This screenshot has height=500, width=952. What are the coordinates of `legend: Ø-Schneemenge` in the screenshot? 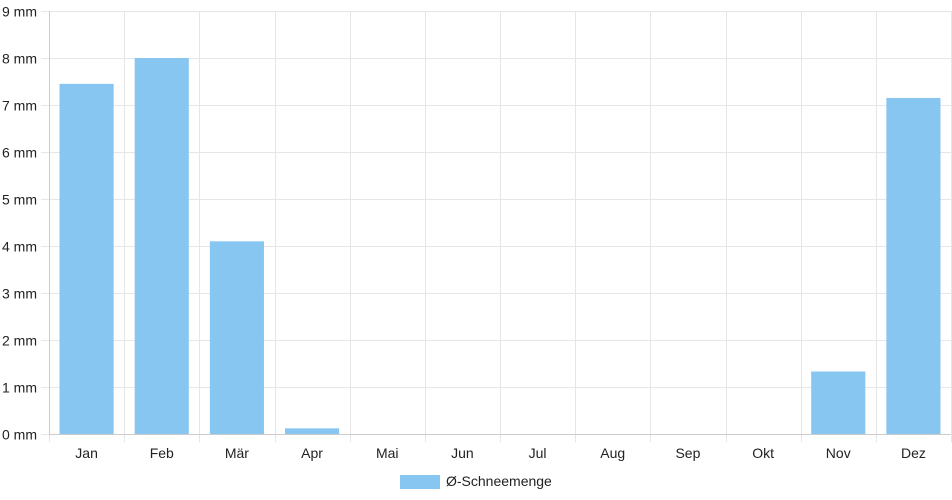 It's located at (476, 481).